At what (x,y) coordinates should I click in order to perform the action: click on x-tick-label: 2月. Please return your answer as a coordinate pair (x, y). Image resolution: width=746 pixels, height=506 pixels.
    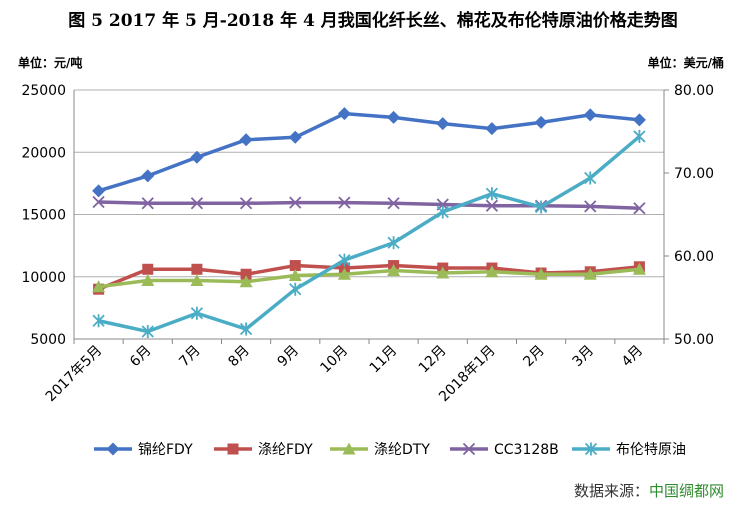
    Looking at the image, I should click on (534, 357).